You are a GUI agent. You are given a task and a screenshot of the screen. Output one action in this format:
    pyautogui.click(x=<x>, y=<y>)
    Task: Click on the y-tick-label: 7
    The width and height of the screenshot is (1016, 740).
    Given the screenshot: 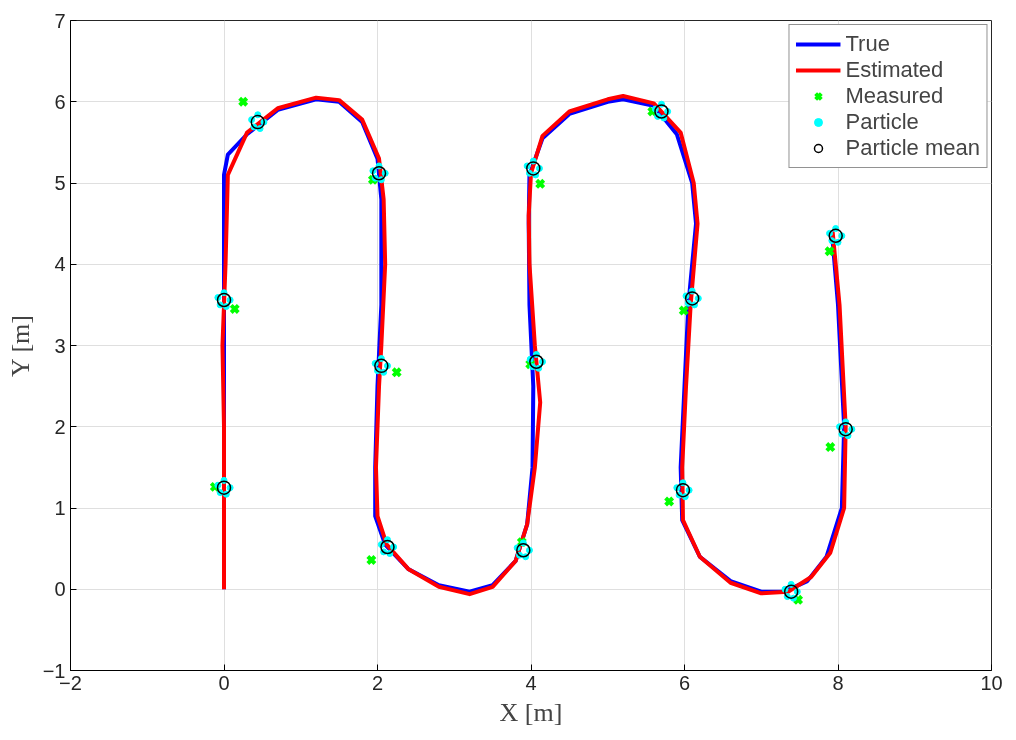 What is the action you would take?
    pyautogui.click(x=60, y=20)
    